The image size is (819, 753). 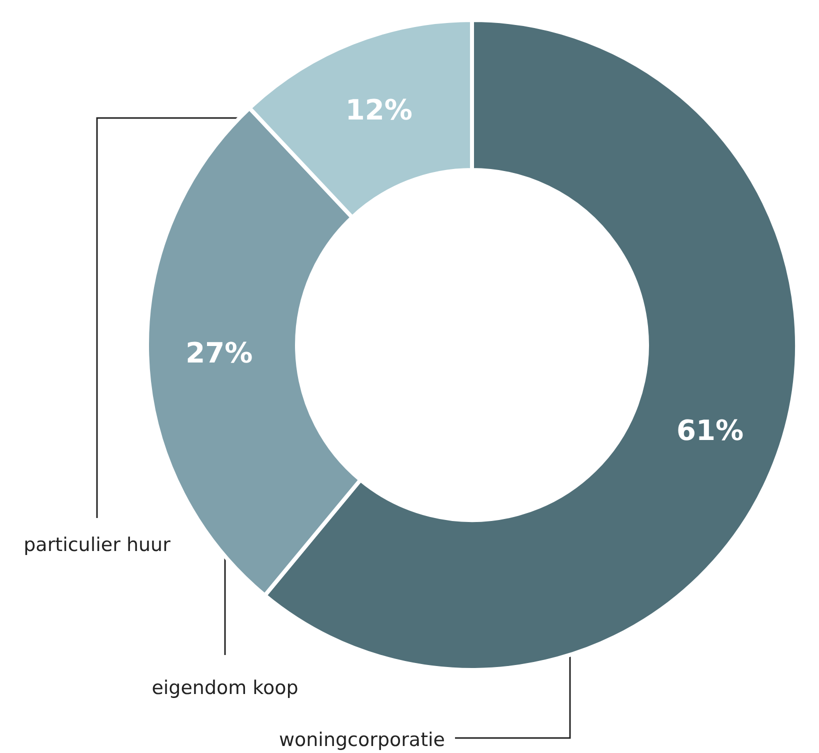 I want to click on data-label: 61%, so click(x=710, y=431).